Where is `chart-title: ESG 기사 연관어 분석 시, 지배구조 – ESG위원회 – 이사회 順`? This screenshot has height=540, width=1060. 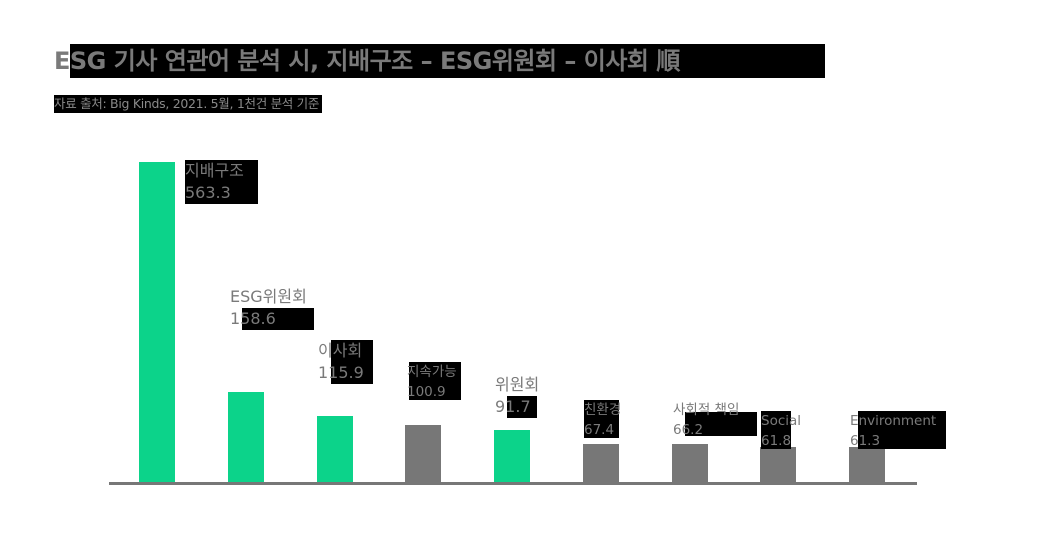 chart-title: ESG 기사 연관어 분석 시, 지배구조 – ESG위원회 – 이사회 順 is located at coordinates (367, 61).